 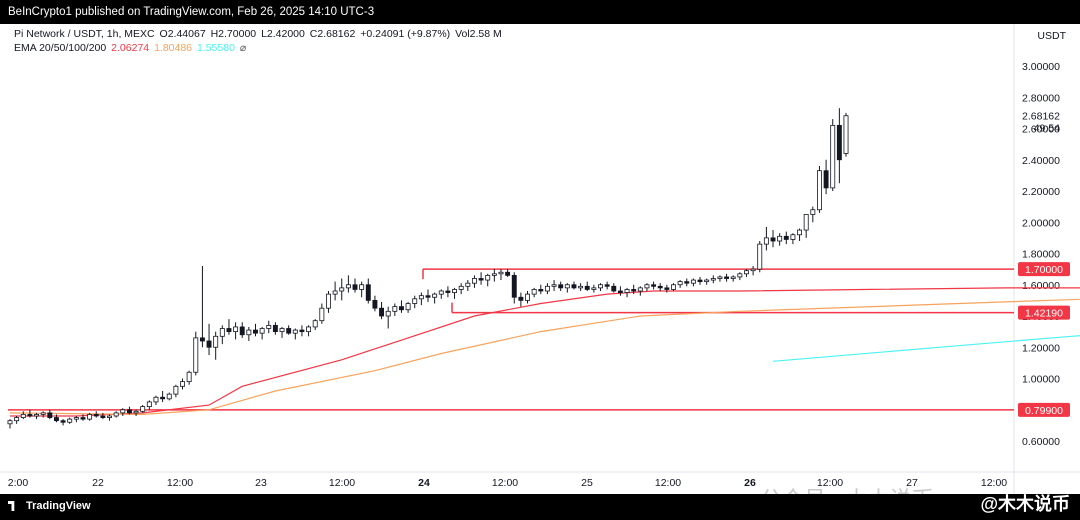 What do you see at coordinates (424, 483) in the screenshot?
I see `time-tick-label: 24` at bounding box center [424, 483].